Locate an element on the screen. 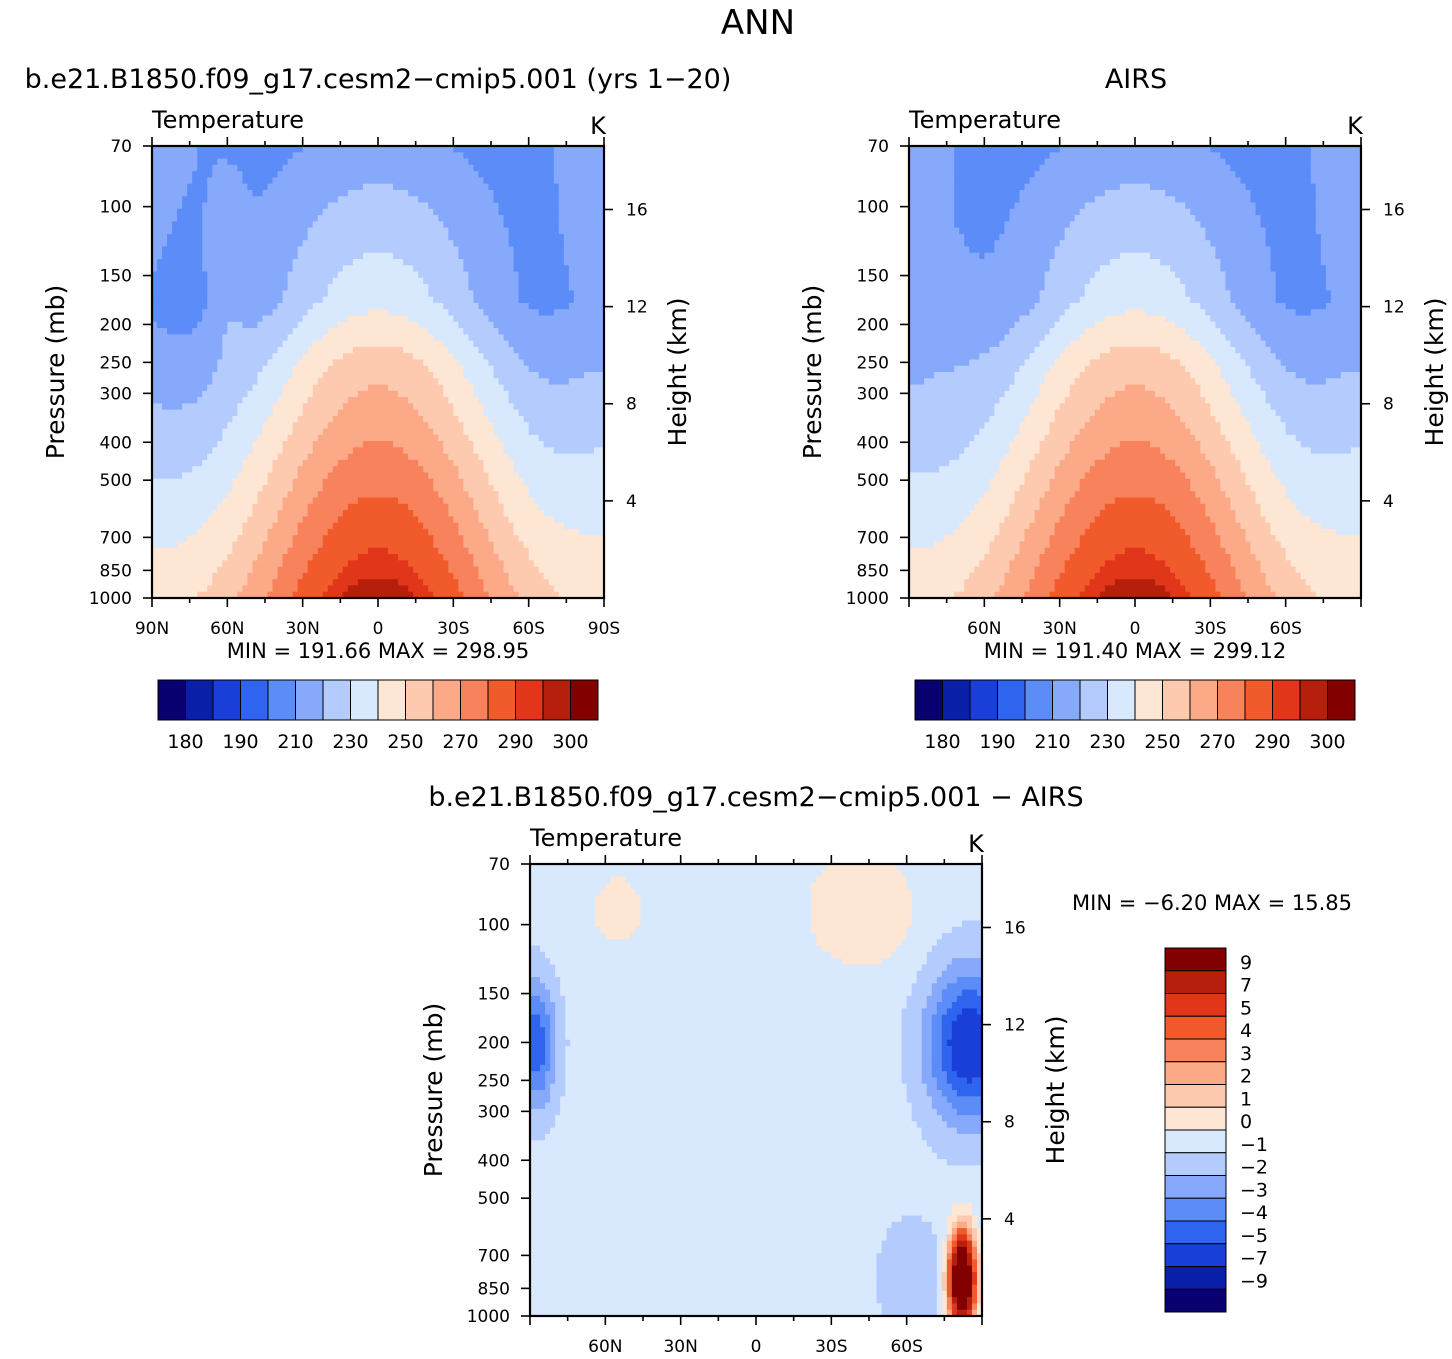 This screenshot has height=1359, width=1452. colorbar-label: −2 is located at coordinates (1254, 1168).